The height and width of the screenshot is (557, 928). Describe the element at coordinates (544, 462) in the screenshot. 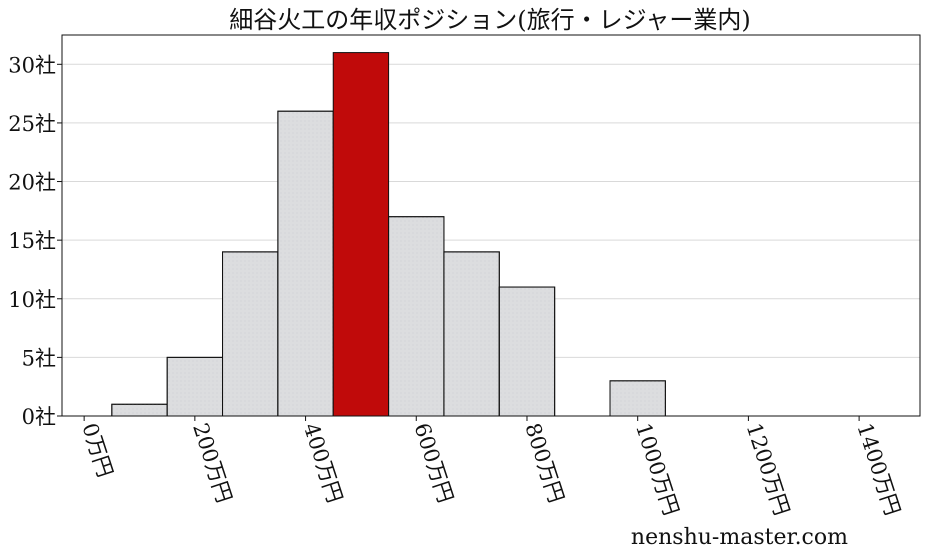

I see `x-tick-label: 800万円` at that location.